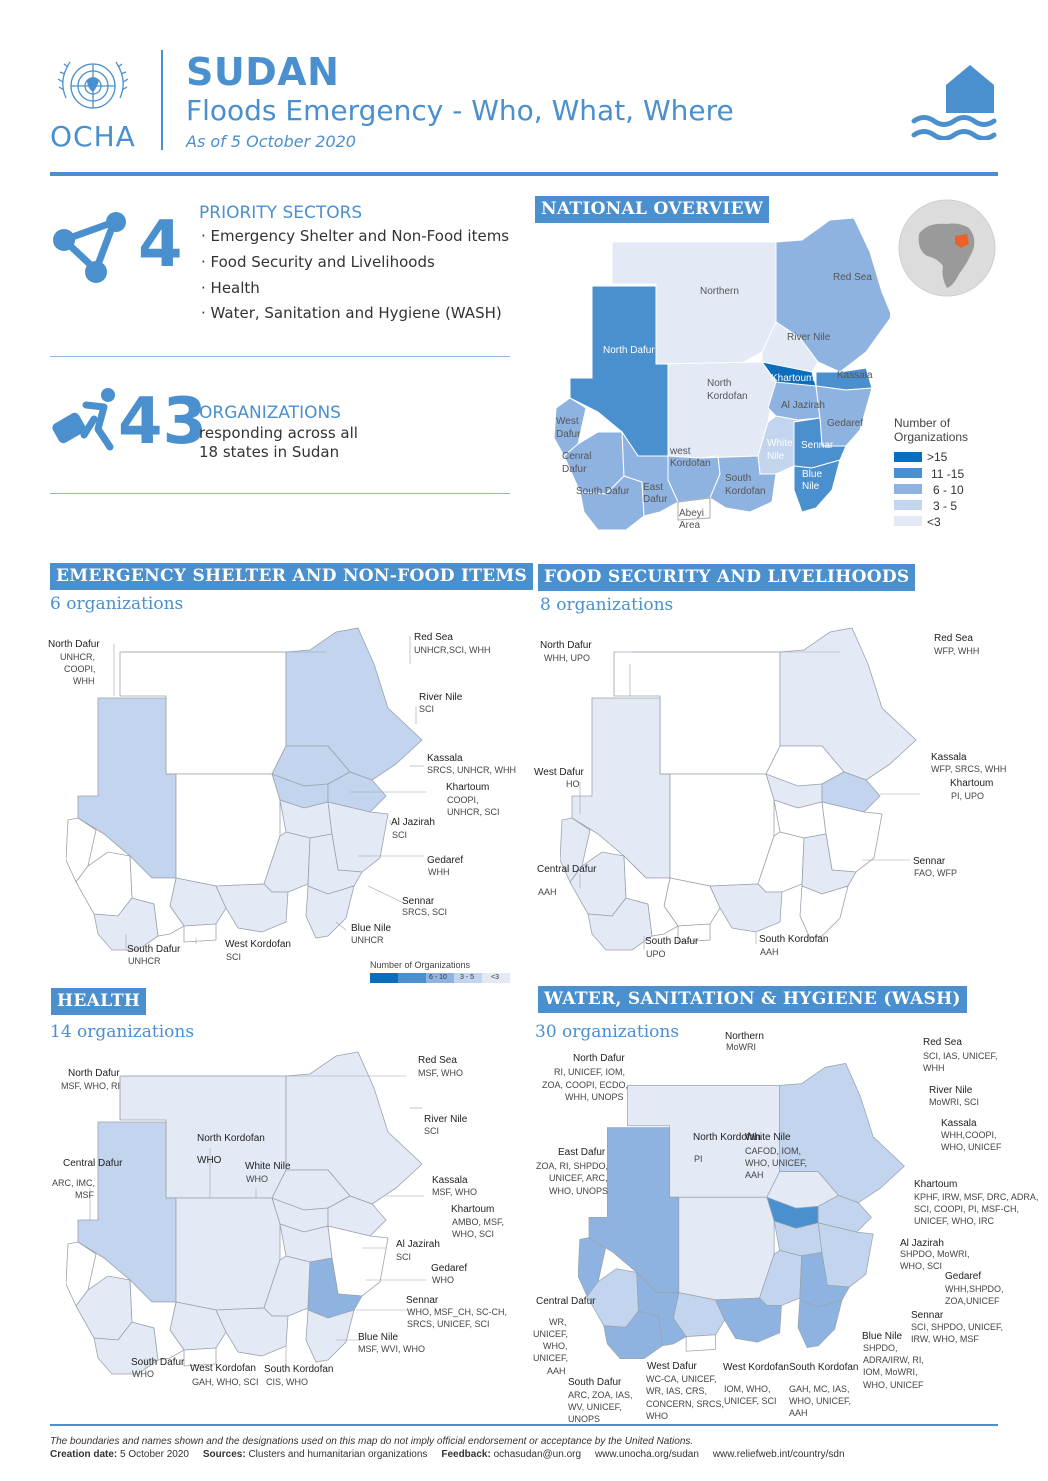 The width and height of the screenshot is (1048, 1481). Describe the element at coordinates (971, 1147) in the screenshot. I see `map-label-orgs: WHO, UNICEF` at that location.